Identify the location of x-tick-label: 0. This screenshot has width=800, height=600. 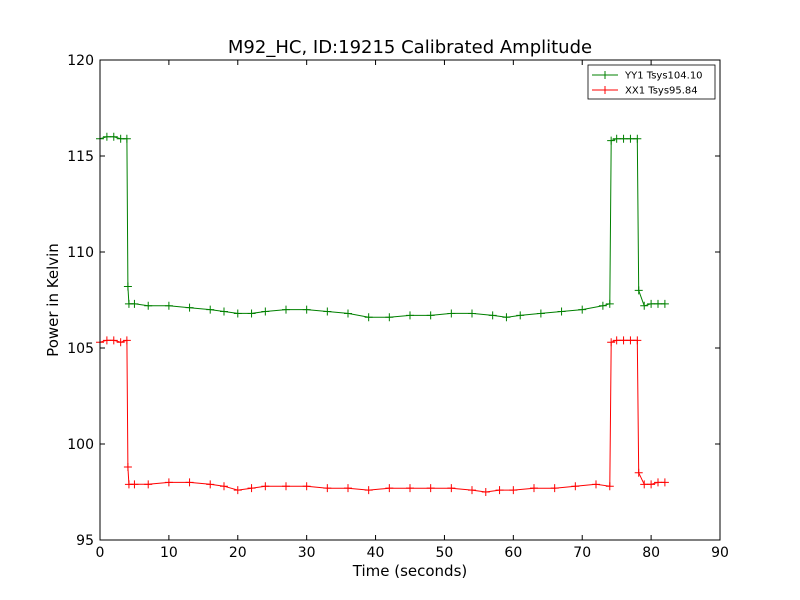
(100, 553).